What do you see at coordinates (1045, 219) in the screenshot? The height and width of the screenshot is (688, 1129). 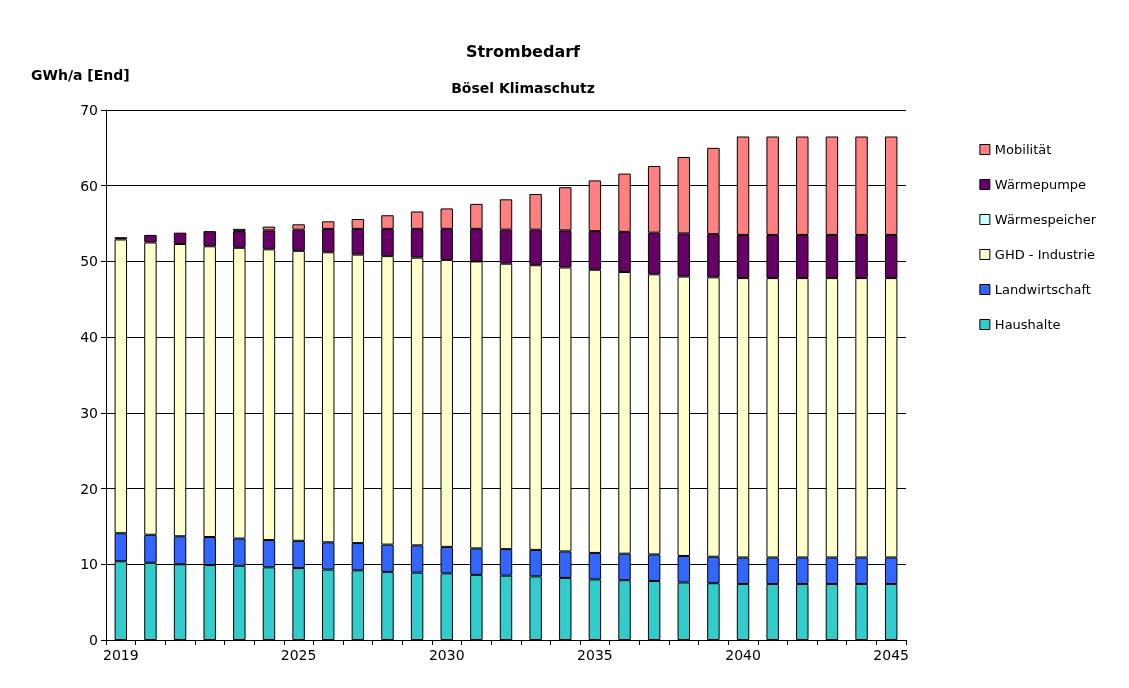 I see `legend-label: Wärmespeicher` at bounding box center [1045, 219].